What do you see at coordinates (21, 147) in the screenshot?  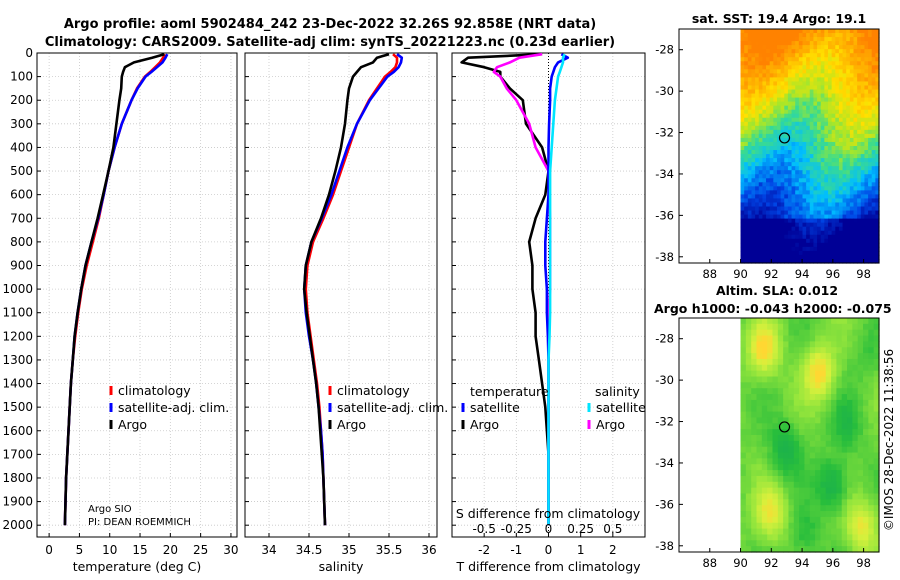 I see `y-tick-label: 400` at bounding box center [21, 147].